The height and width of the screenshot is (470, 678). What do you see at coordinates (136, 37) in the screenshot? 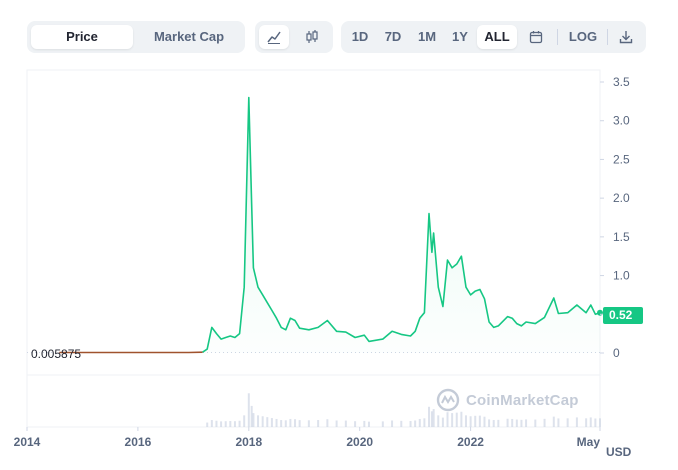
I see `price-marketcap-toggle: Price Market Cap` at bounding box center [136, 37].